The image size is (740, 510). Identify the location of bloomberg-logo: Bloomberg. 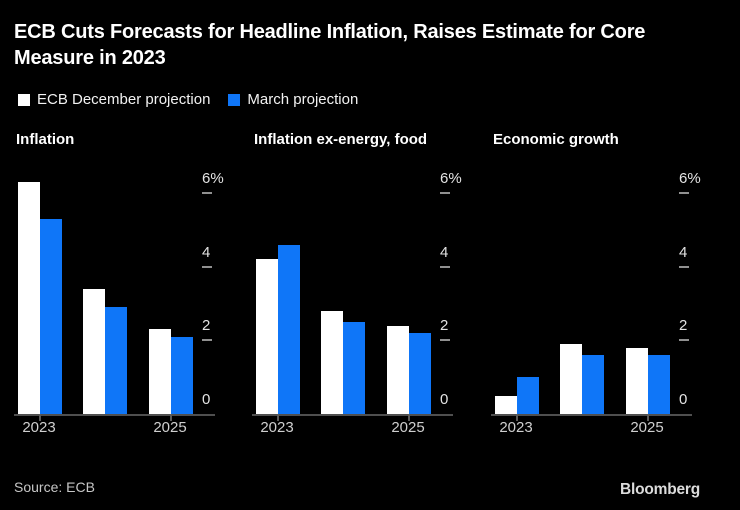
(659, 489).